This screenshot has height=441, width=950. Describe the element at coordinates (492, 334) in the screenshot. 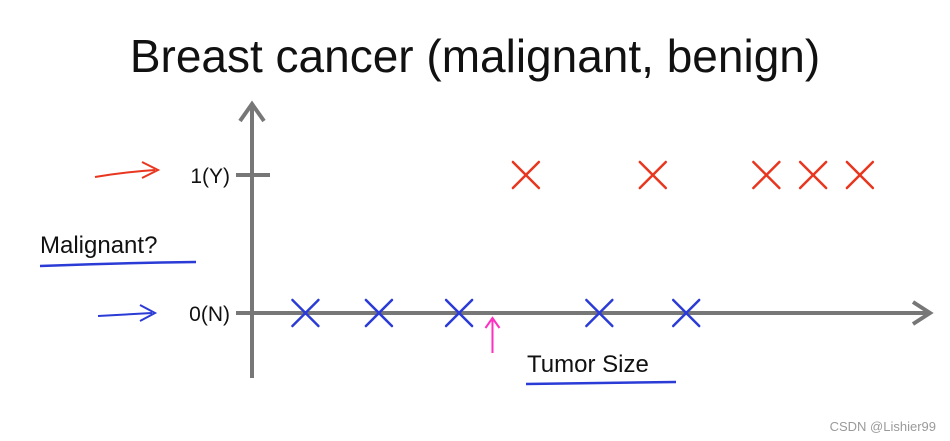

I see `threshold-pointer-arrow-icon` at that location.